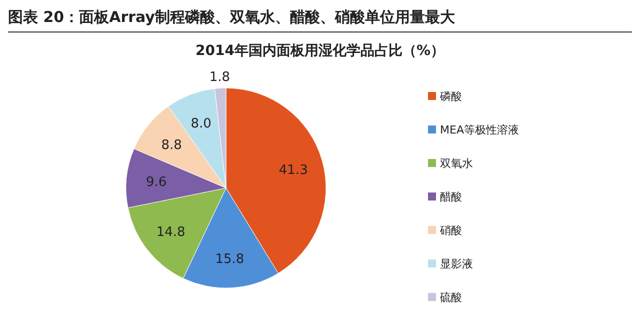 This screenshot has height=316, width=640. I want to click on legend-label: MEA等极性溶液, so click(479, 130).